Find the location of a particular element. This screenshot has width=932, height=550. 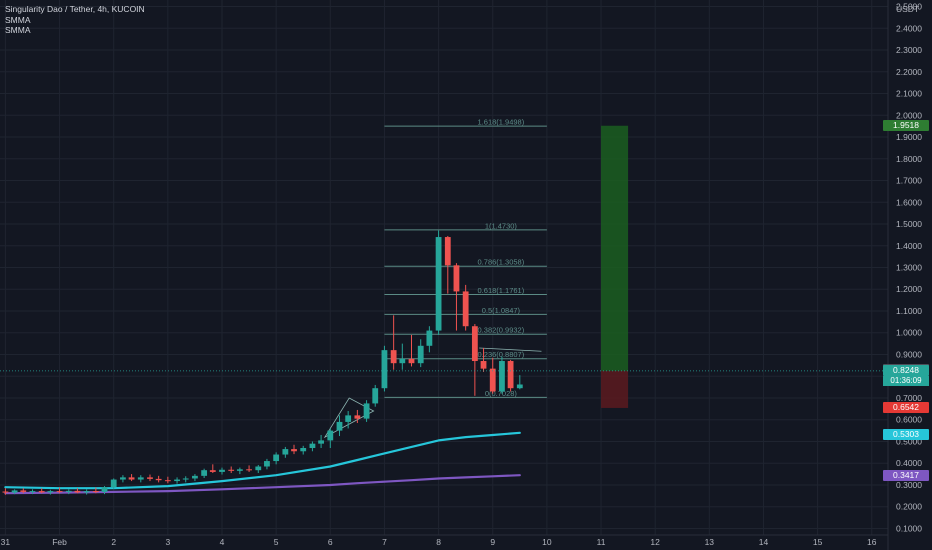

price-tag: 1.9518 is located at coordinates (906, 126).